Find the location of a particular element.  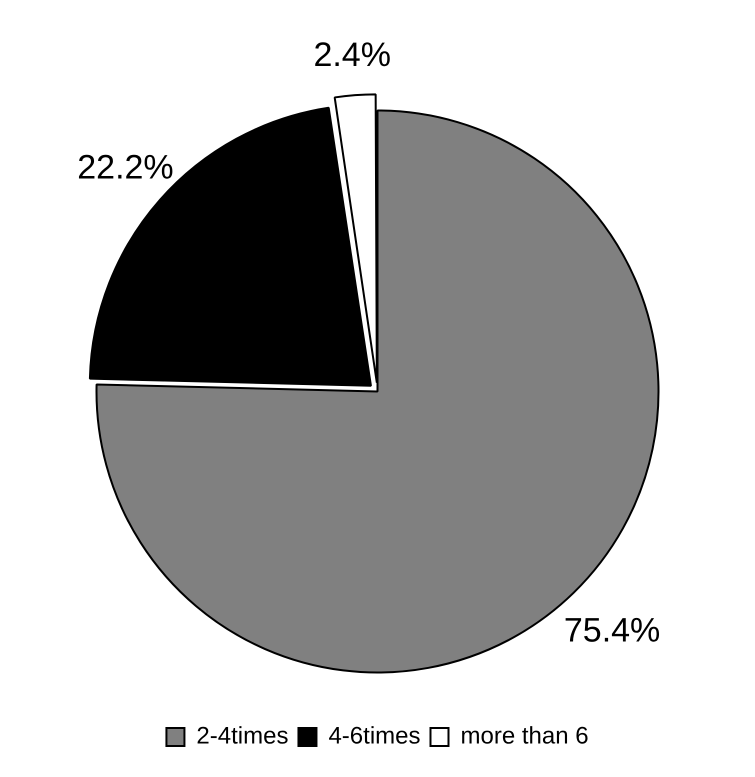

legend-label: more than 6 is located at coordinates (524, 736).